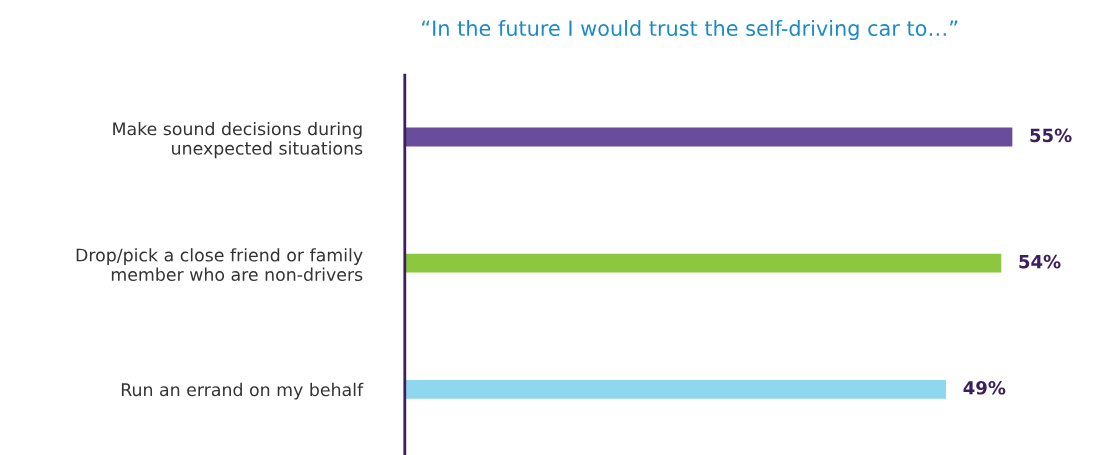 The width and height of the screenshot is (1100, 455). I want to click on y-tick-label: Drop/pick a close friend or family member who are non-drivers, so click(219, 265).